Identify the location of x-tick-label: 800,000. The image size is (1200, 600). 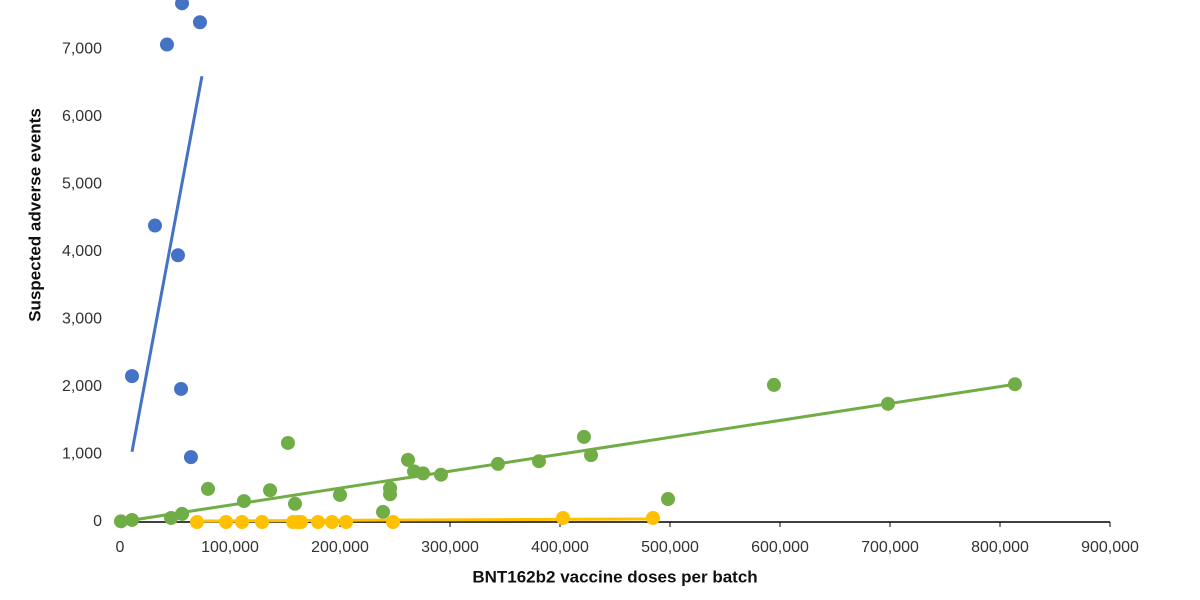
(1000, 547).